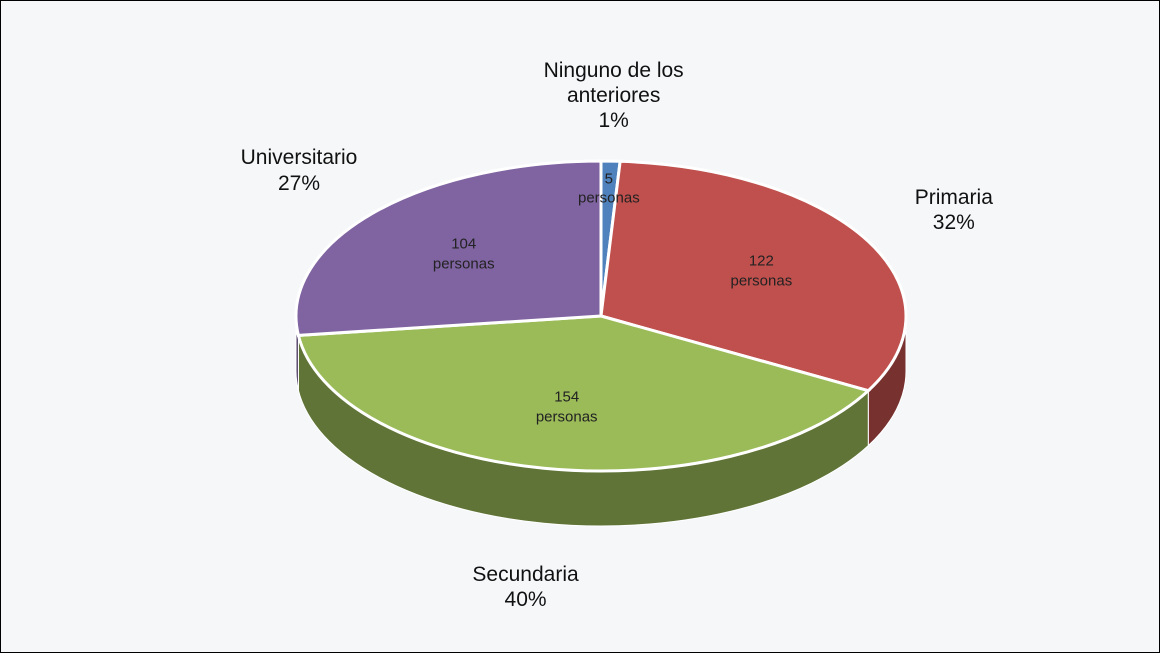  What do you see at coordinates (464, 254) in the screenshot?
I see `count-label: 104 personas` at bounding box center [464, 254].